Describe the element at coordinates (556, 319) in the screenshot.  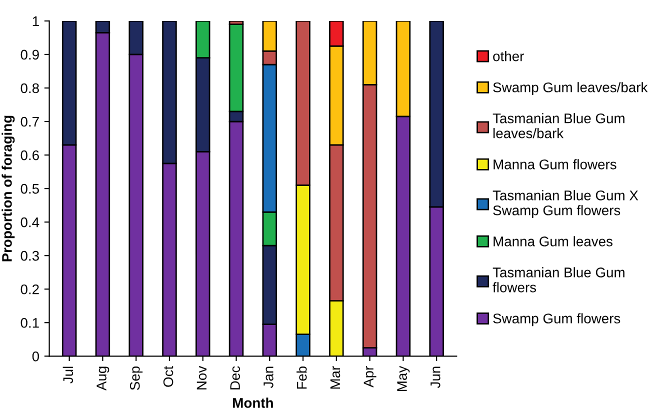
I see `legend-label: Swamp Gum flowers` at that location.